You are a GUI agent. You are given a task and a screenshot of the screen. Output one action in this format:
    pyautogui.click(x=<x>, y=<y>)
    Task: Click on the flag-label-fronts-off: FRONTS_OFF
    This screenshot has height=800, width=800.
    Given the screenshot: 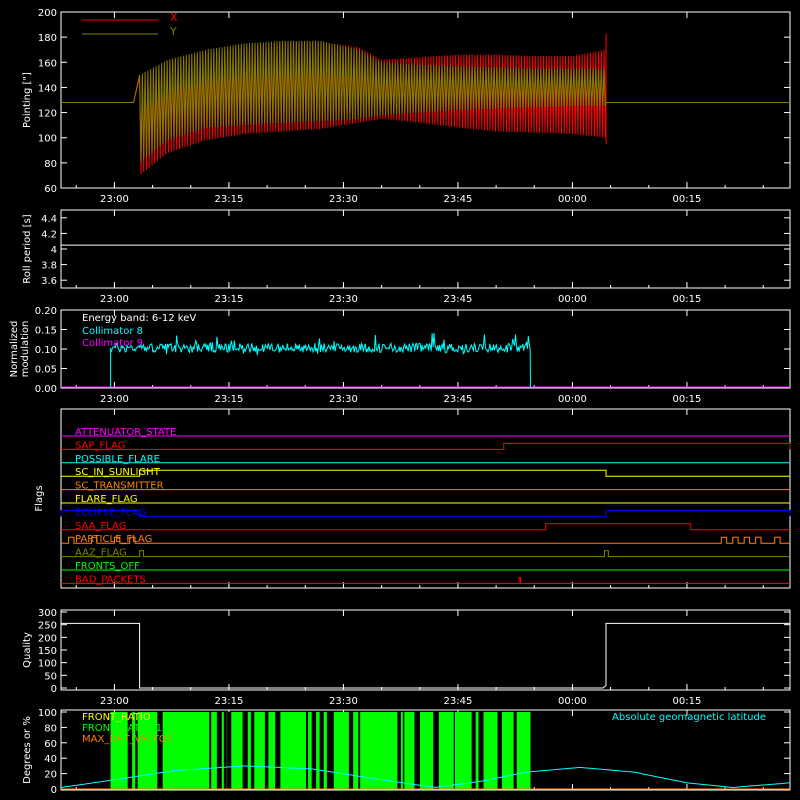 What is the action you would take?
    pyautogui.click(x=107, y=566)
    